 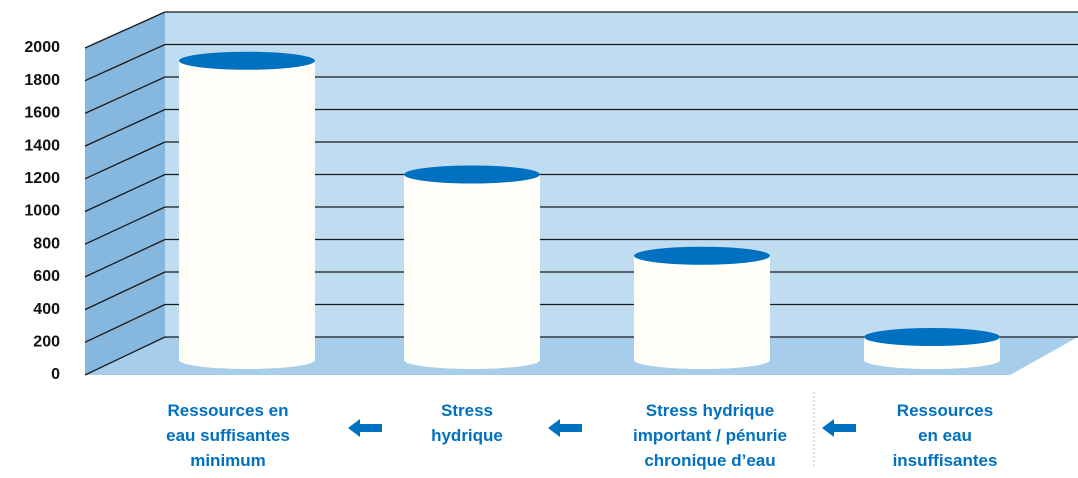 What do you see at coordinates (42, 80) in the screenshot?
I see `y-tick-label: 1800` at bounding box center [42, 80].